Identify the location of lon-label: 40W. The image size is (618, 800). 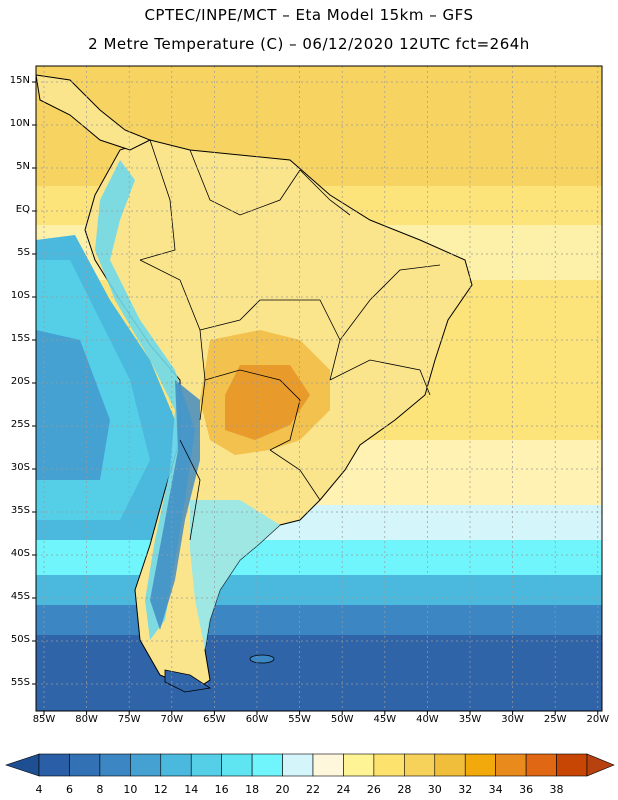
(427, 719).